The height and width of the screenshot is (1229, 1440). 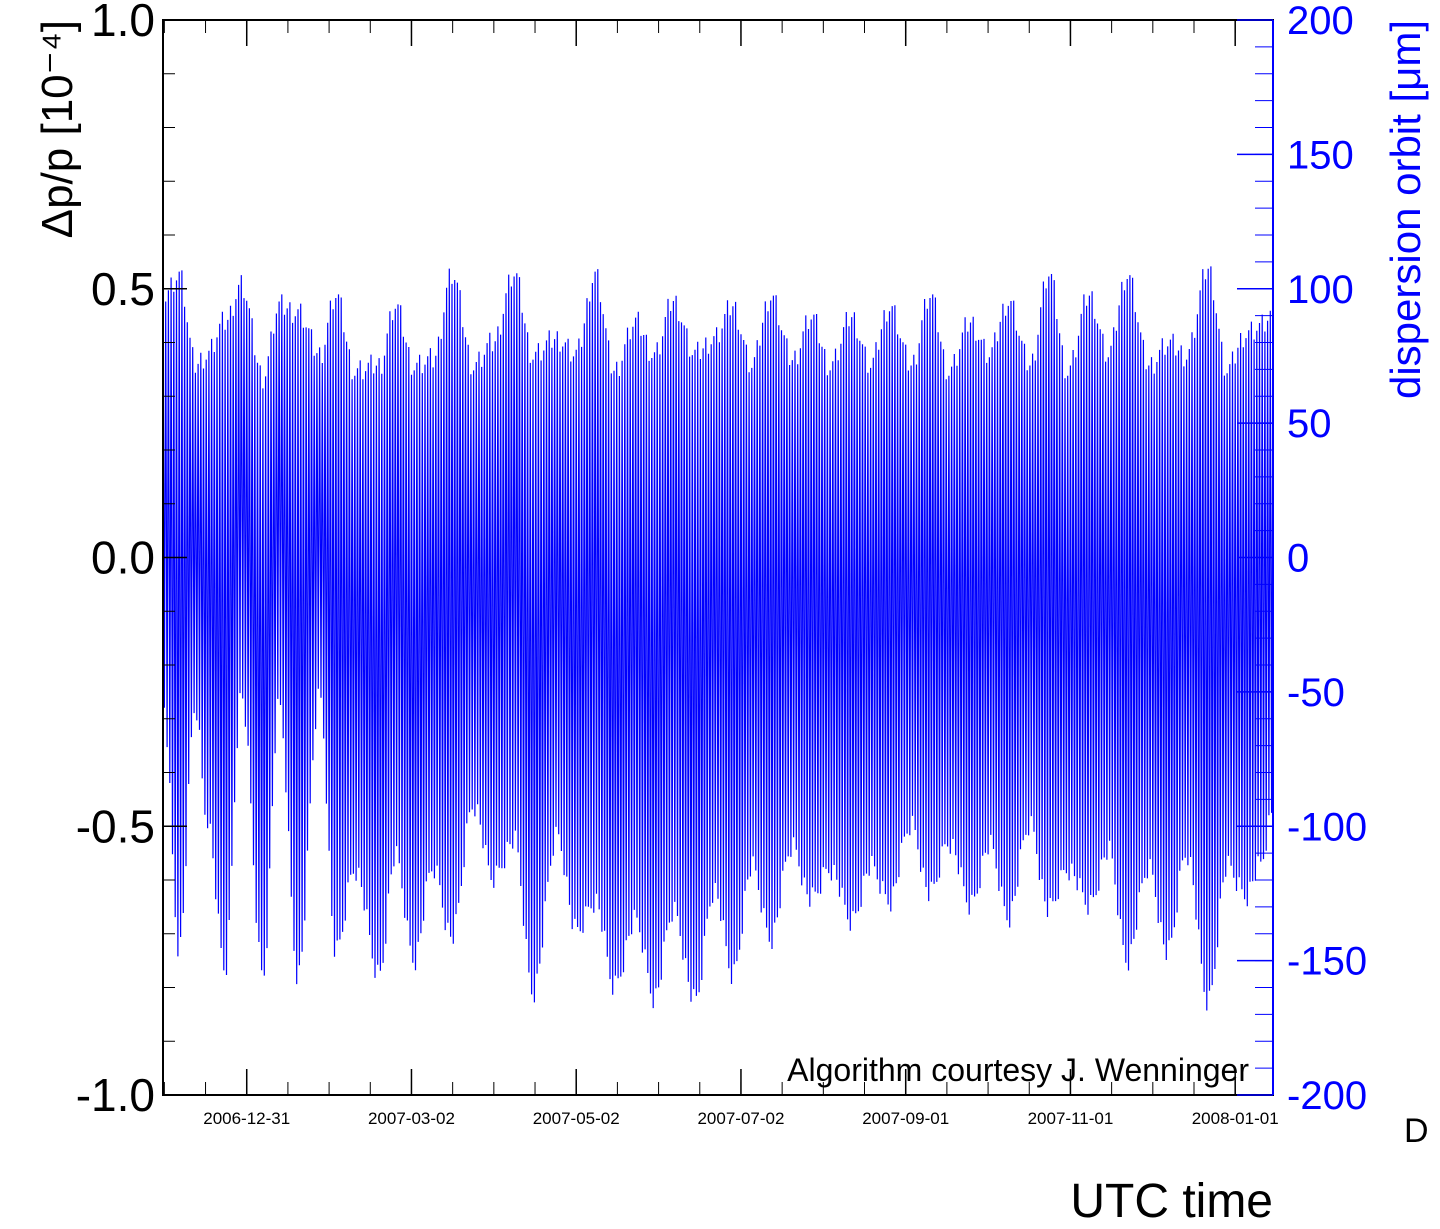 I want to click on y2-tick-label: 100, so click(x=1320, y=290).